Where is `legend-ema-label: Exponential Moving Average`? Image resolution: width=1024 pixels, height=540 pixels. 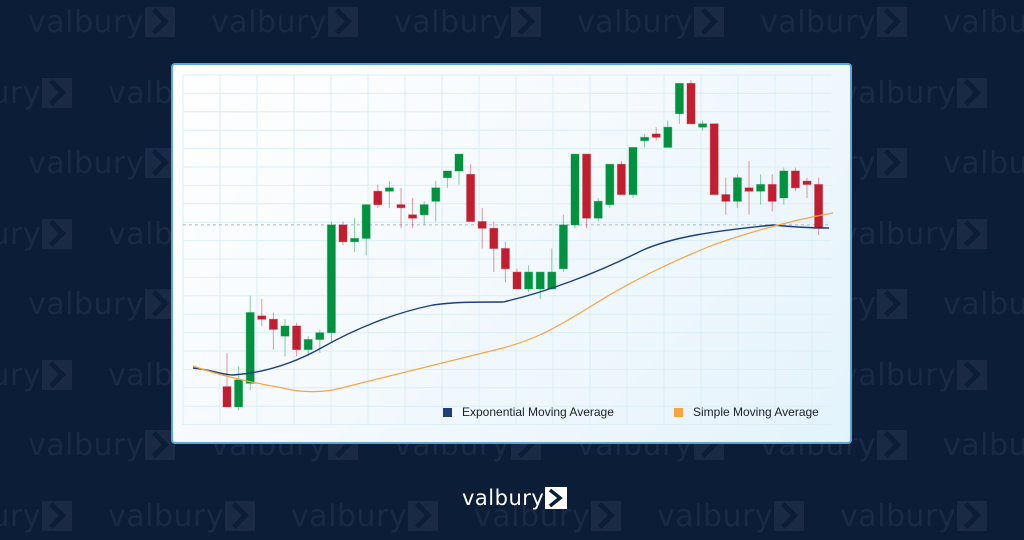 legend-ema-label: Exponential Moving Average is located at coordinates (538, 412).